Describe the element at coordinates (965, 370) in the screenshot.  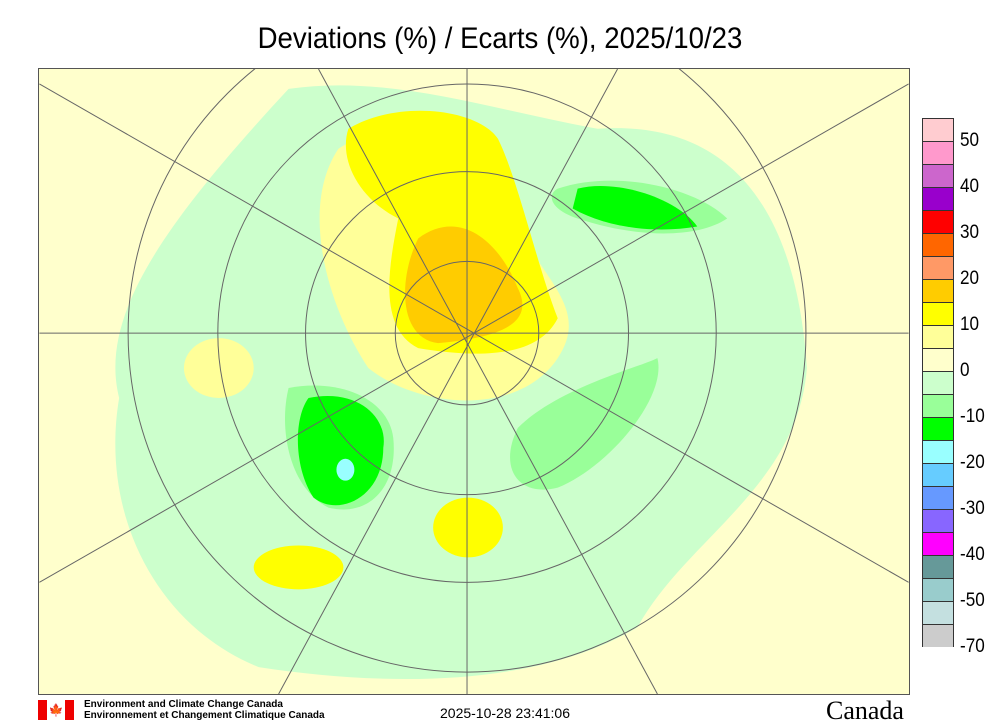
I see `legend-label: 0` at that location.